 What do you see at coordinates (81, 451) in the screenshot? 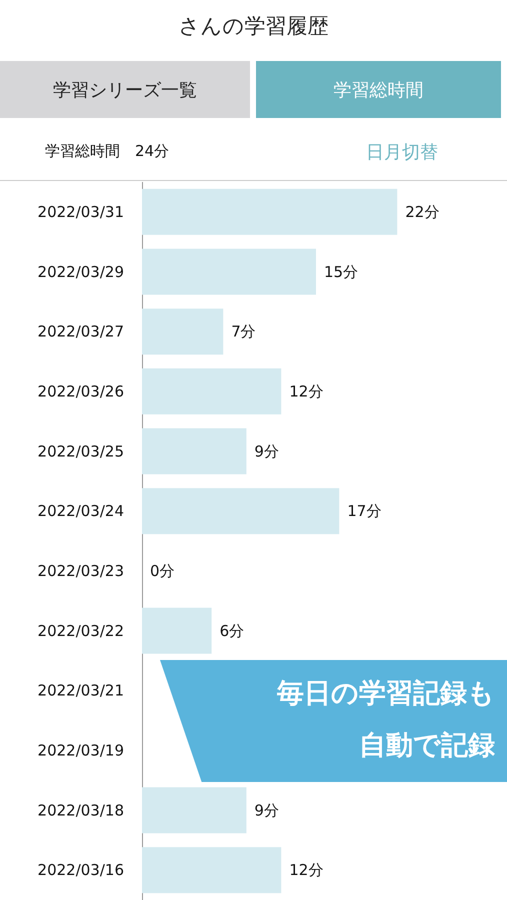
I see `y-tick-label: 2022/03/25` at bounding box center [81, 451].